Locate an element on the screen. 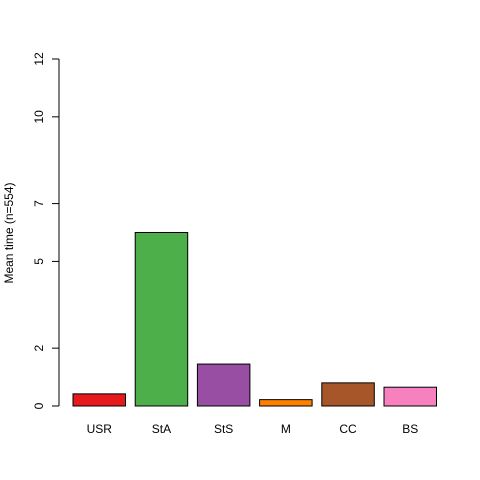  x-tick-label: CC is located at coordinates (348, 429).